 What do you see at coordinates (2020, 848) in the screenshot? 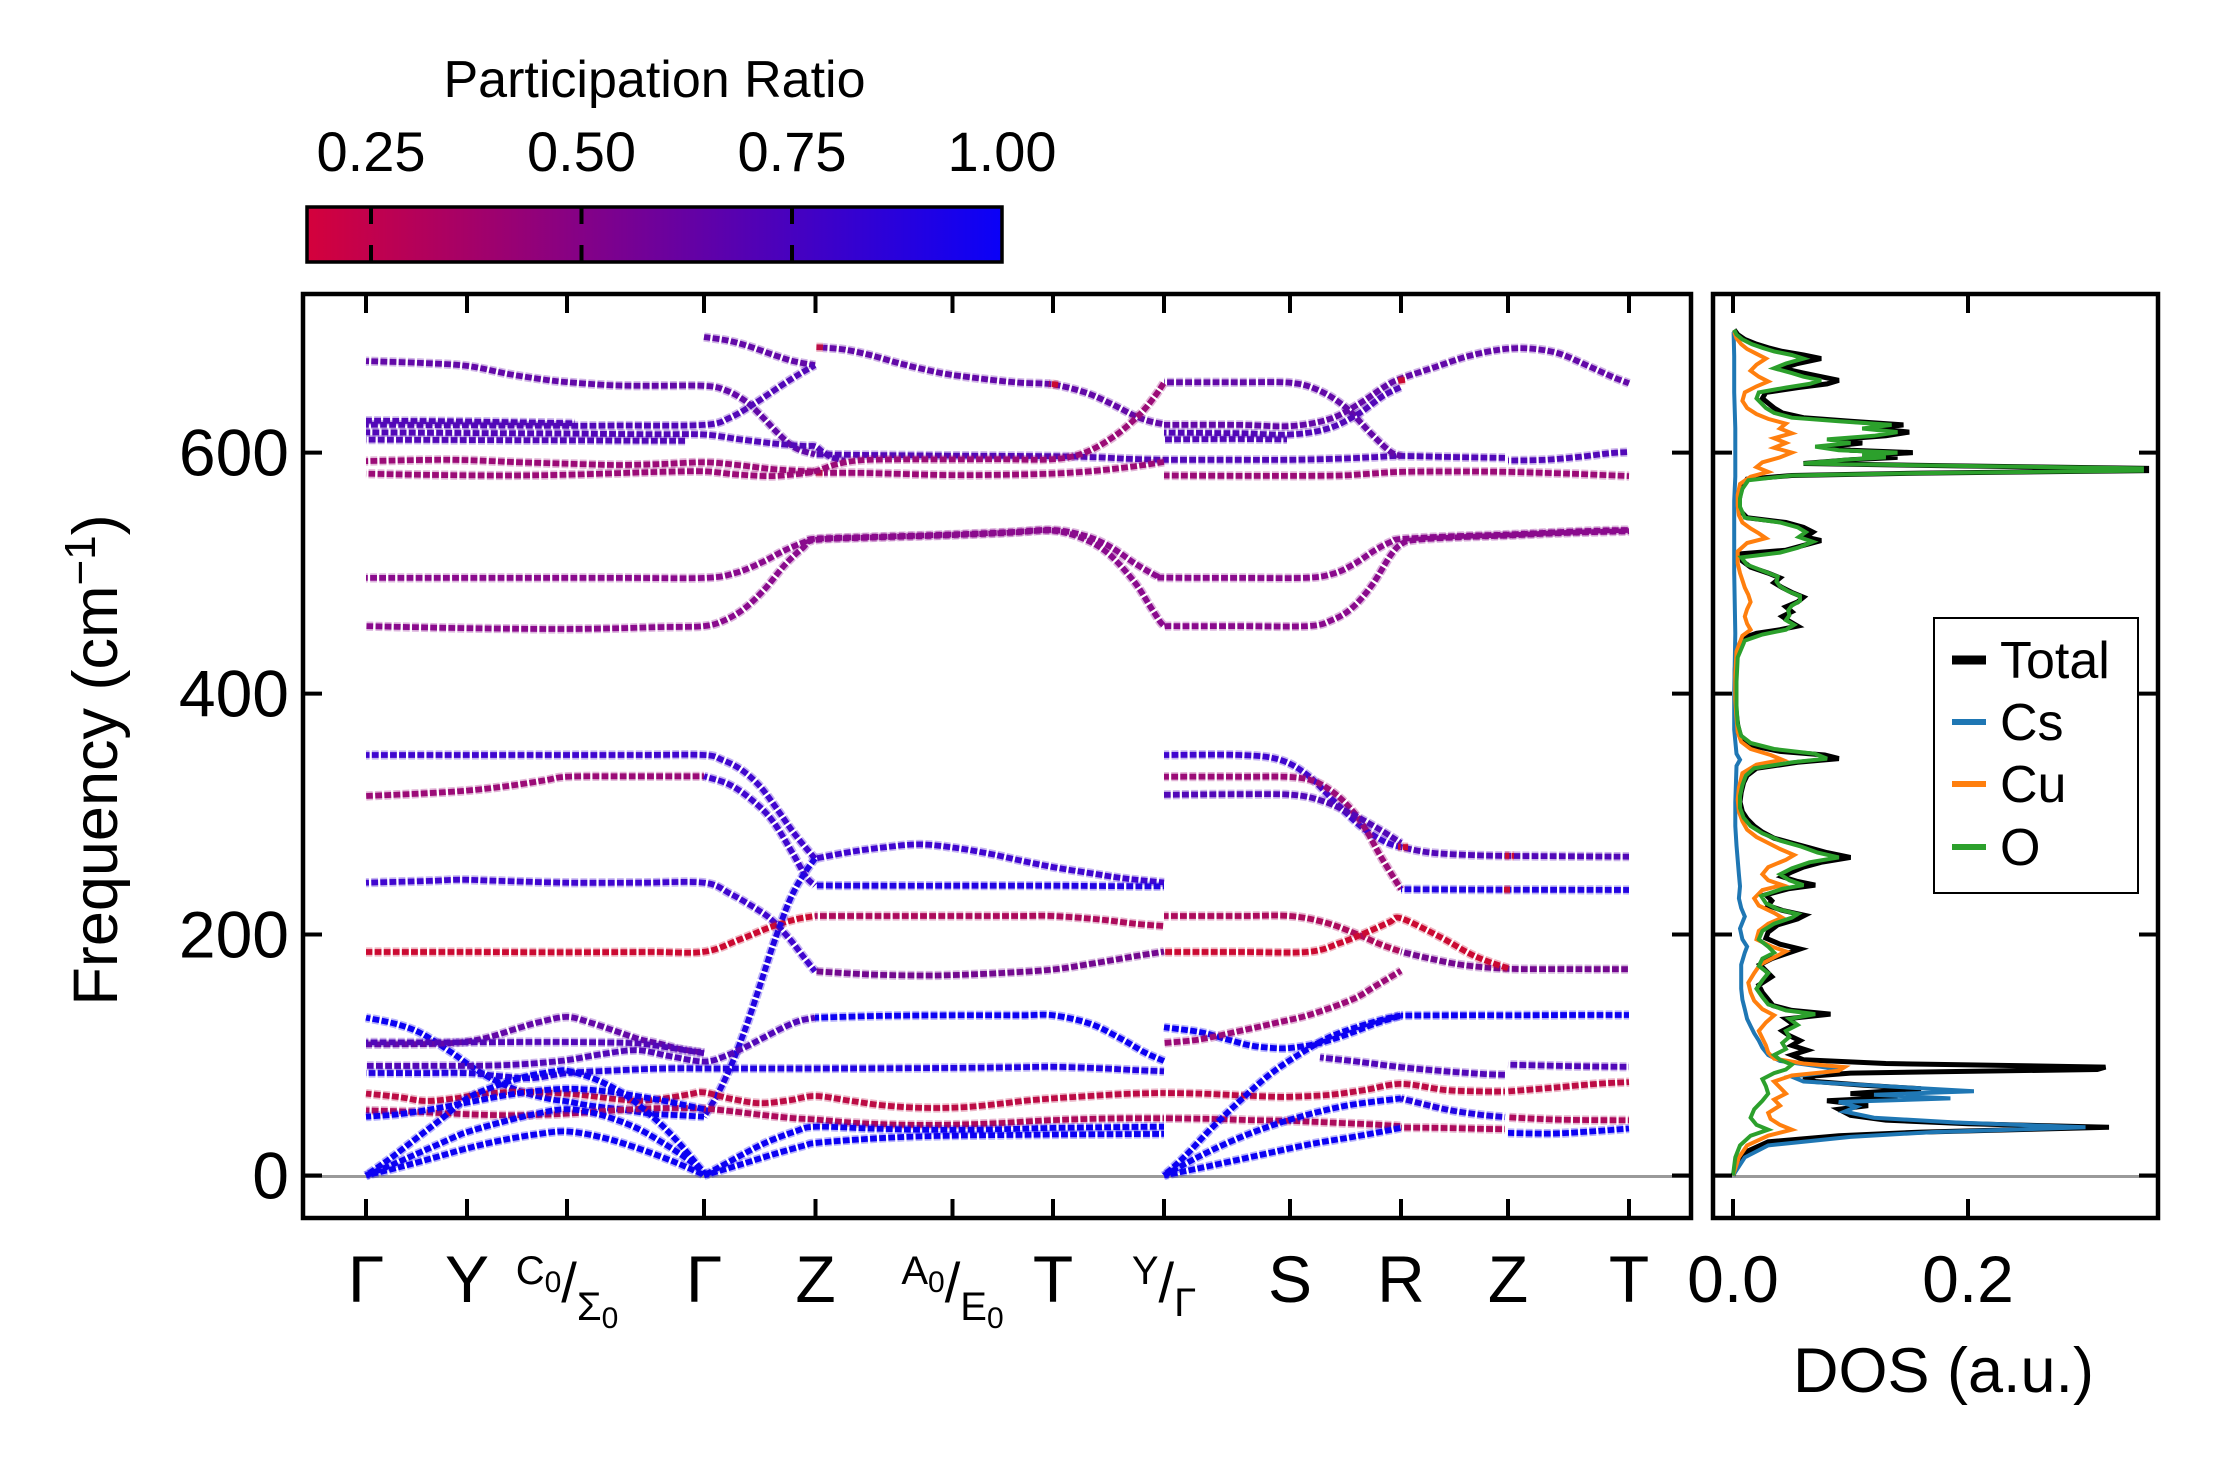
I see `svg-text: O` at bounding box center [2020, 848].